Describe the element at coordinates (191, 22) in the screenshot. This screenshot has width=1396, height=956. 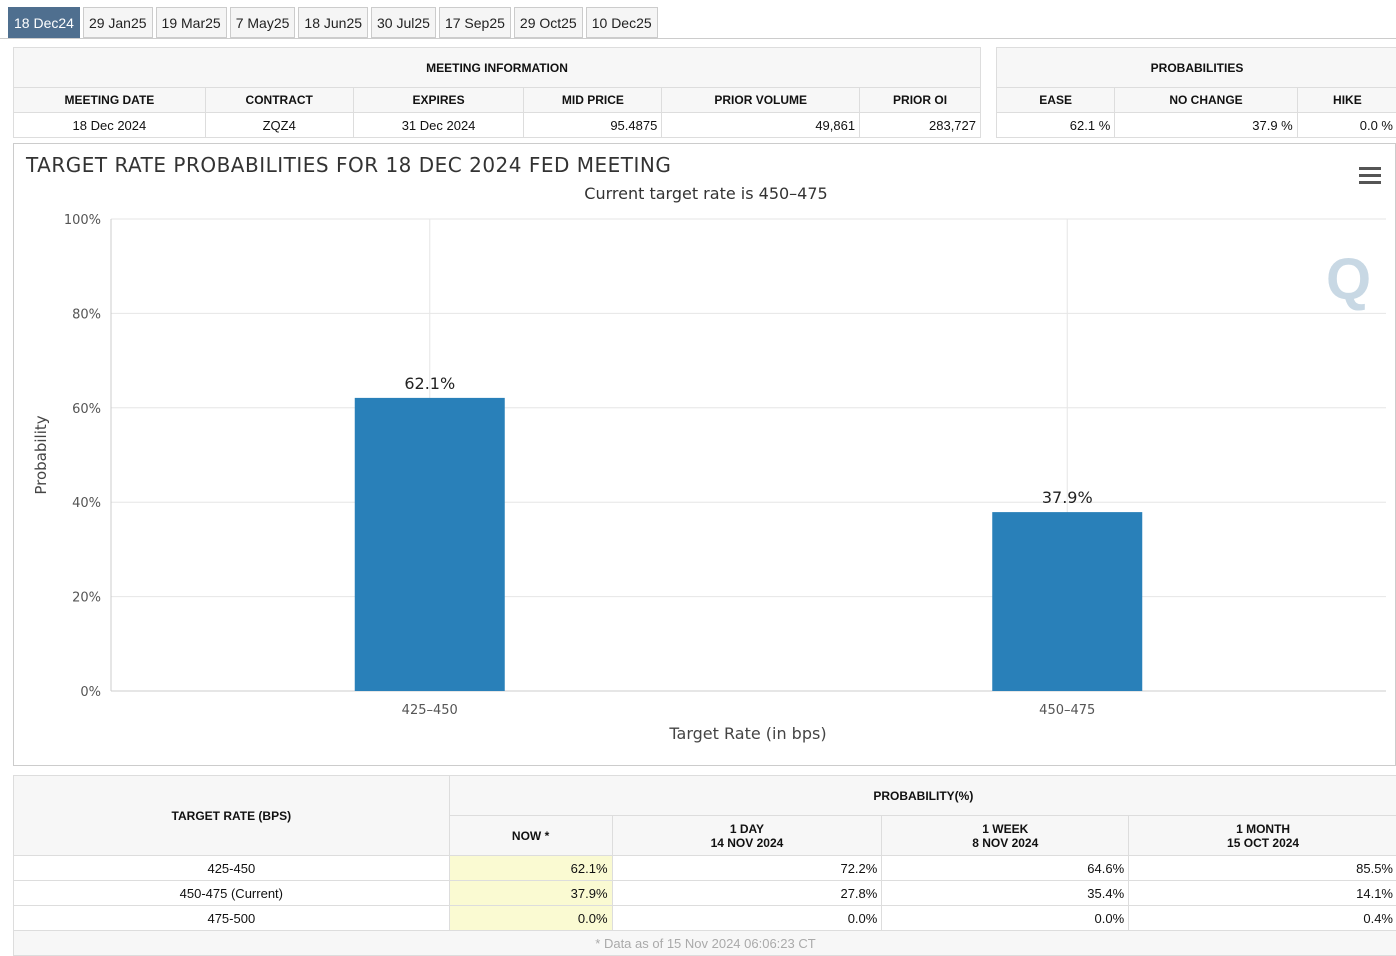
I see `tab-19-mar25: 19 Mar25` at that location.